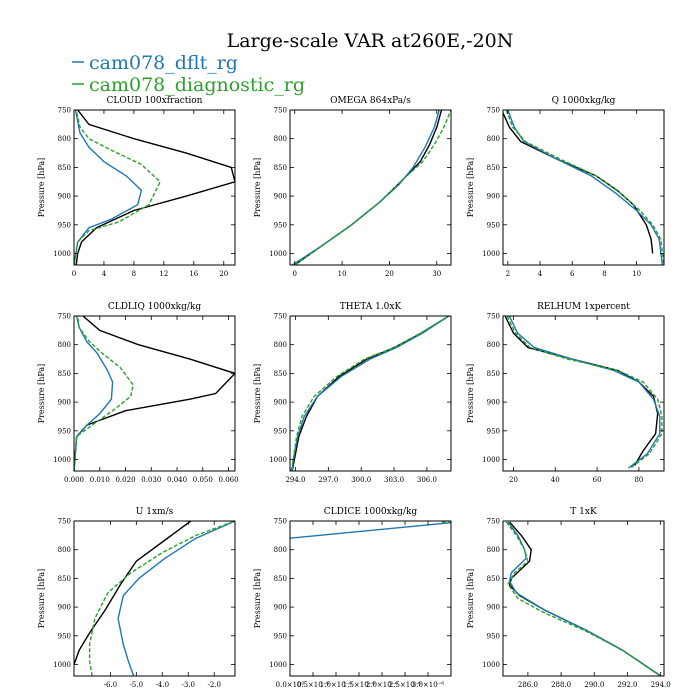 The width and height of the screenshot is (700, 700). I want to click on legend-label-dflt: cam078_dflt_rg, so click(163, 63).